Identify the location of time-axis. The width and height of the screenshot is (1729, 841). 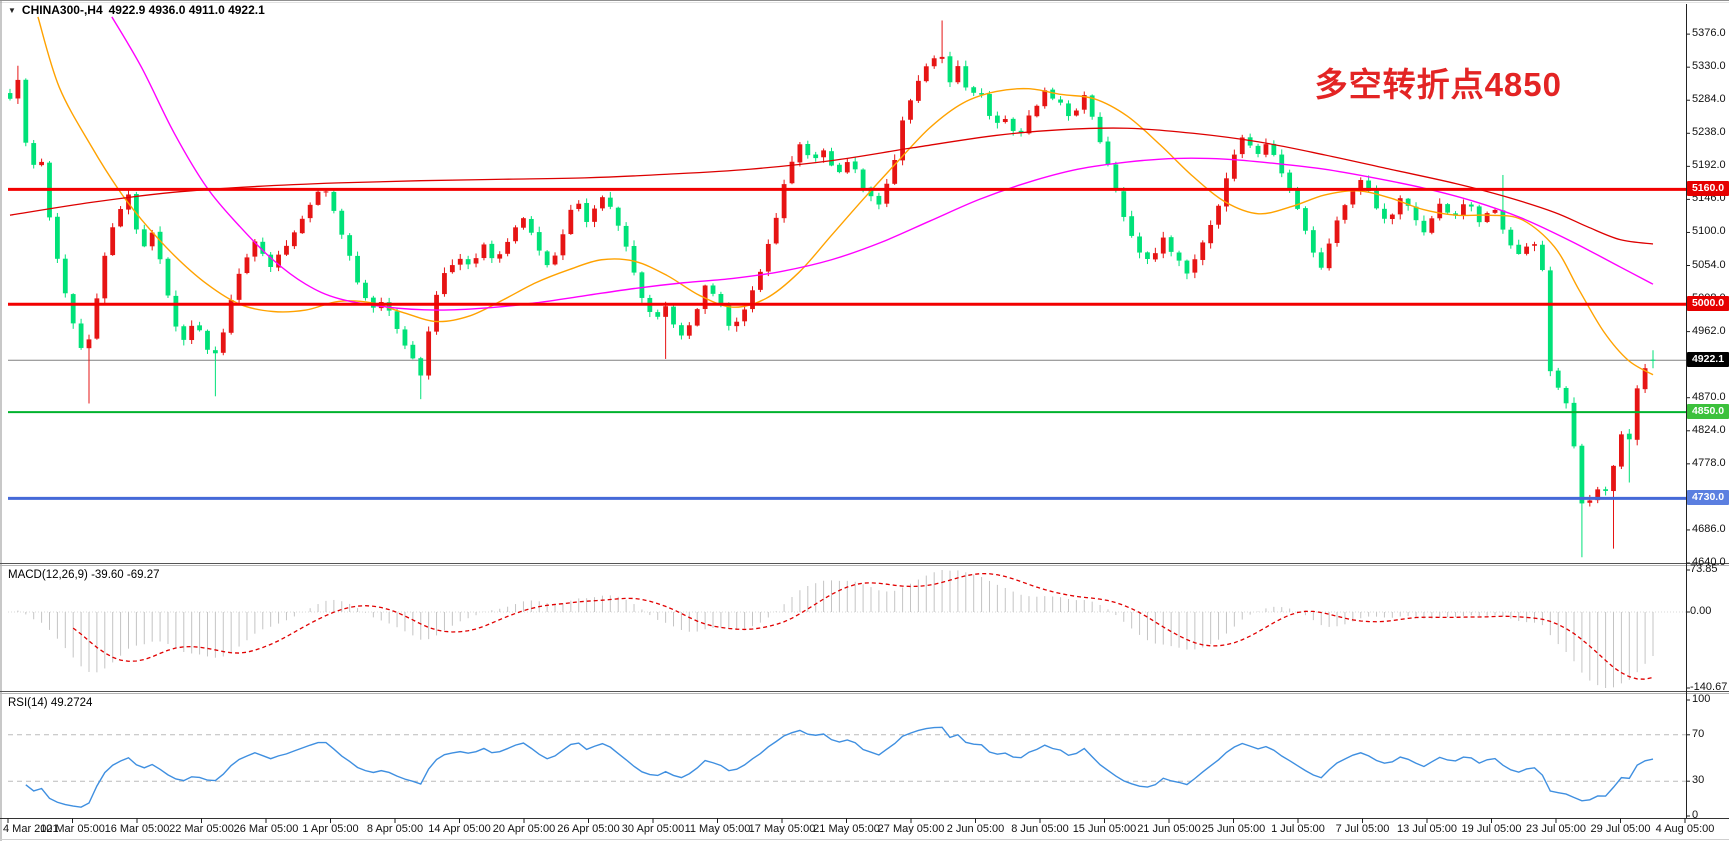
(843, 830).